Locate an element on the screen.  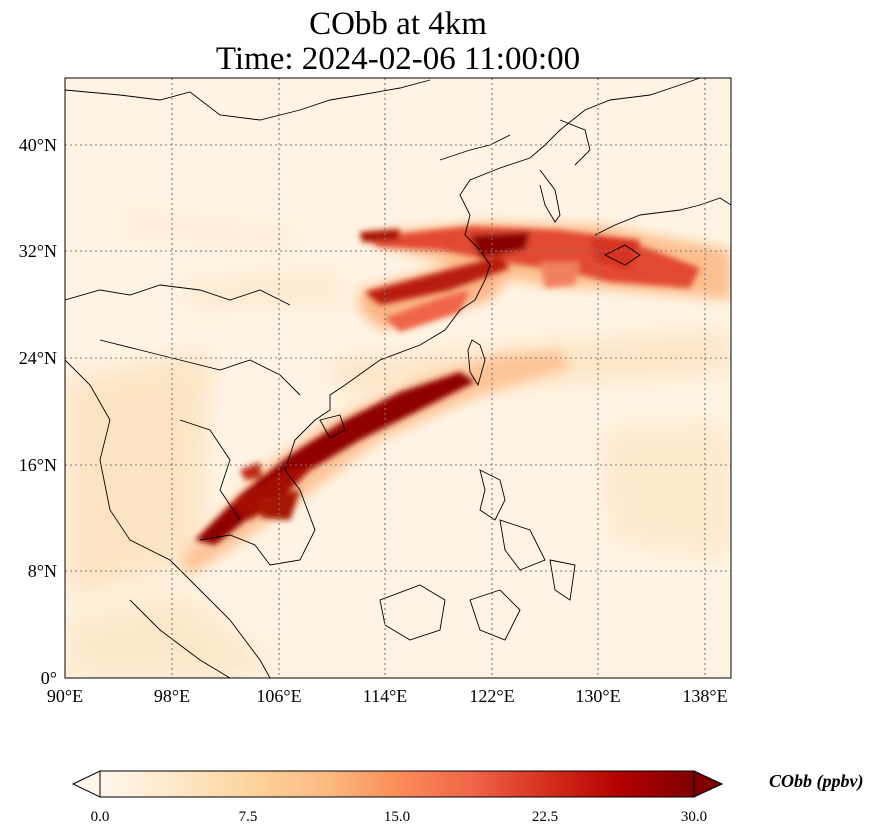
lat-tick-label: 8°N is located at coordinates (42, 571).